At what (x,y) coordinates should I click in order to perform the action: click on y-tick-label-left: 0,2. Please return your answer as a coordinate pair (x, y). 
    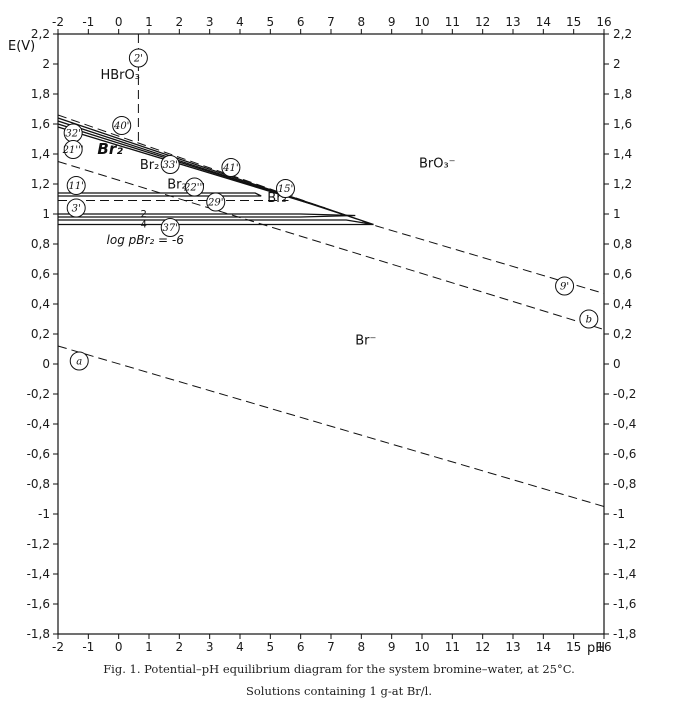
    Looking at the image, I should click on (40, 334).